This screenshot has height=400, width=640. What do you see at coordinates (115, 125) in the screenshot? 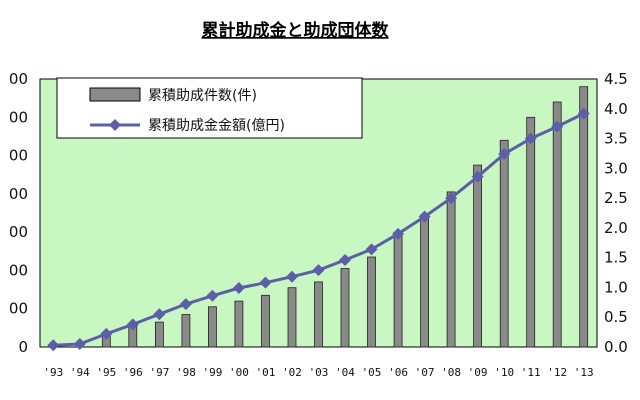
I see `legend-line-marker` at bounding box center [115, 125].